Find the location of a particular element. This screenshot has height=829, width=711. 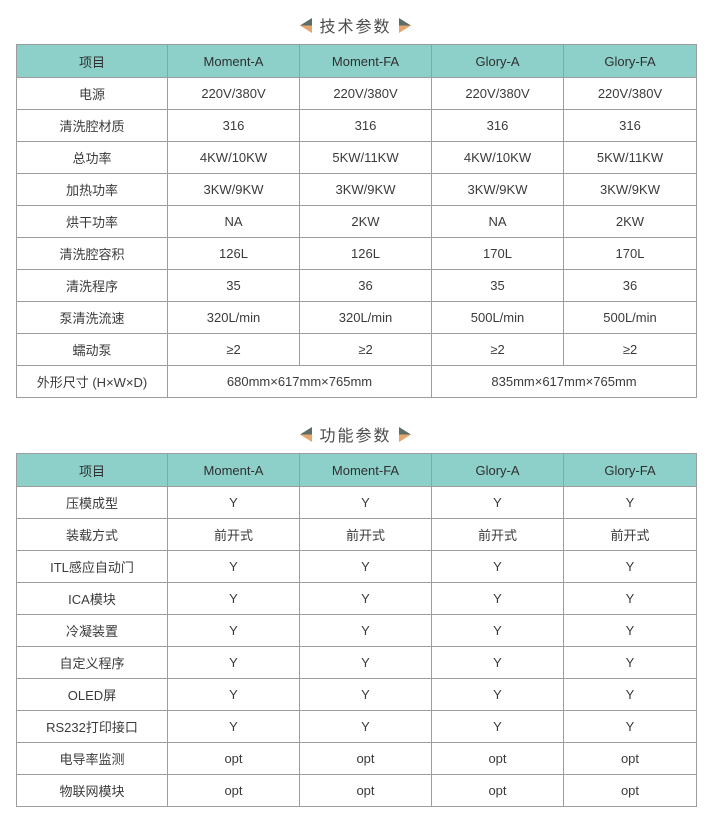

row-label: 清洗腔容积 is located at coordinates (92, 253).